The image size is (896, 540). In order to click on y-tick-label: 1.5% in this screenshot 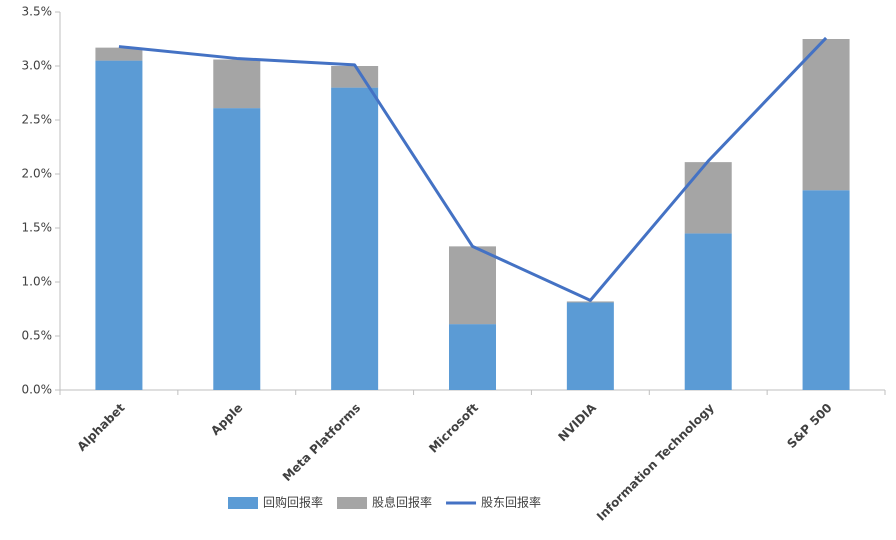, I will do `click(37, 228)`.